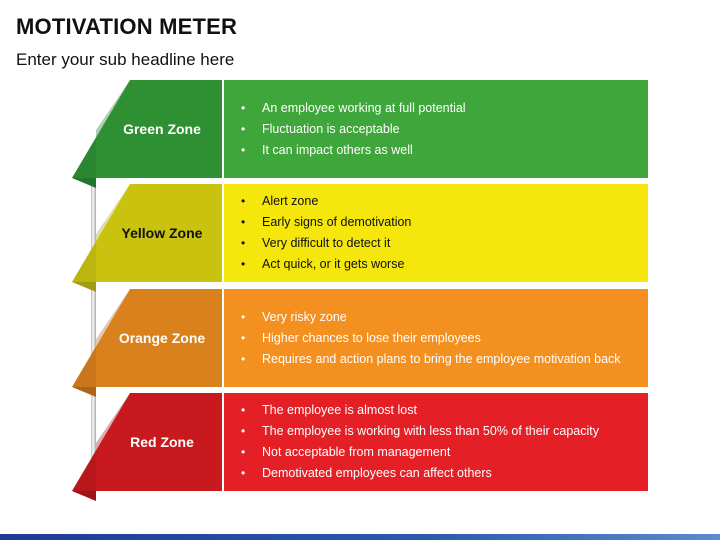 This screenshot has width=720, height=540. What do you see at coordinates (377, 473) in the screenshot?
I see `zone-bullet-text: Demotivated employees can affect others` at bounding box center [377, 473].